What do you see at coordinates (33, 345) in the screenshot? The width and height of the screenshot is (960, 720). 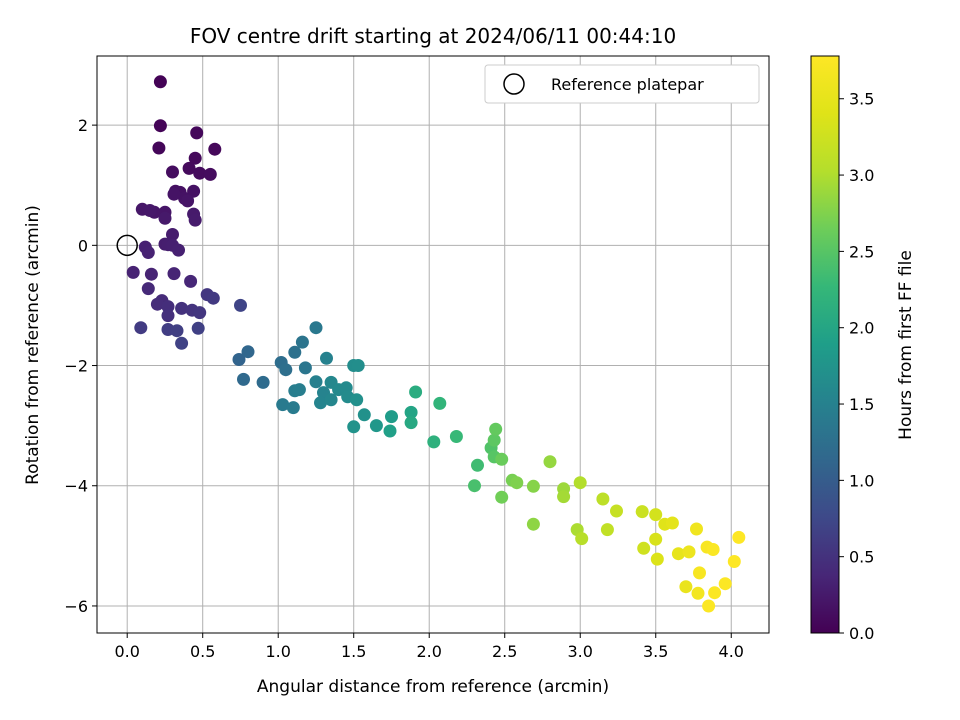 I see `y-axis-title: Rotation from reference (arcmin)` at bounding box center [33, 345].